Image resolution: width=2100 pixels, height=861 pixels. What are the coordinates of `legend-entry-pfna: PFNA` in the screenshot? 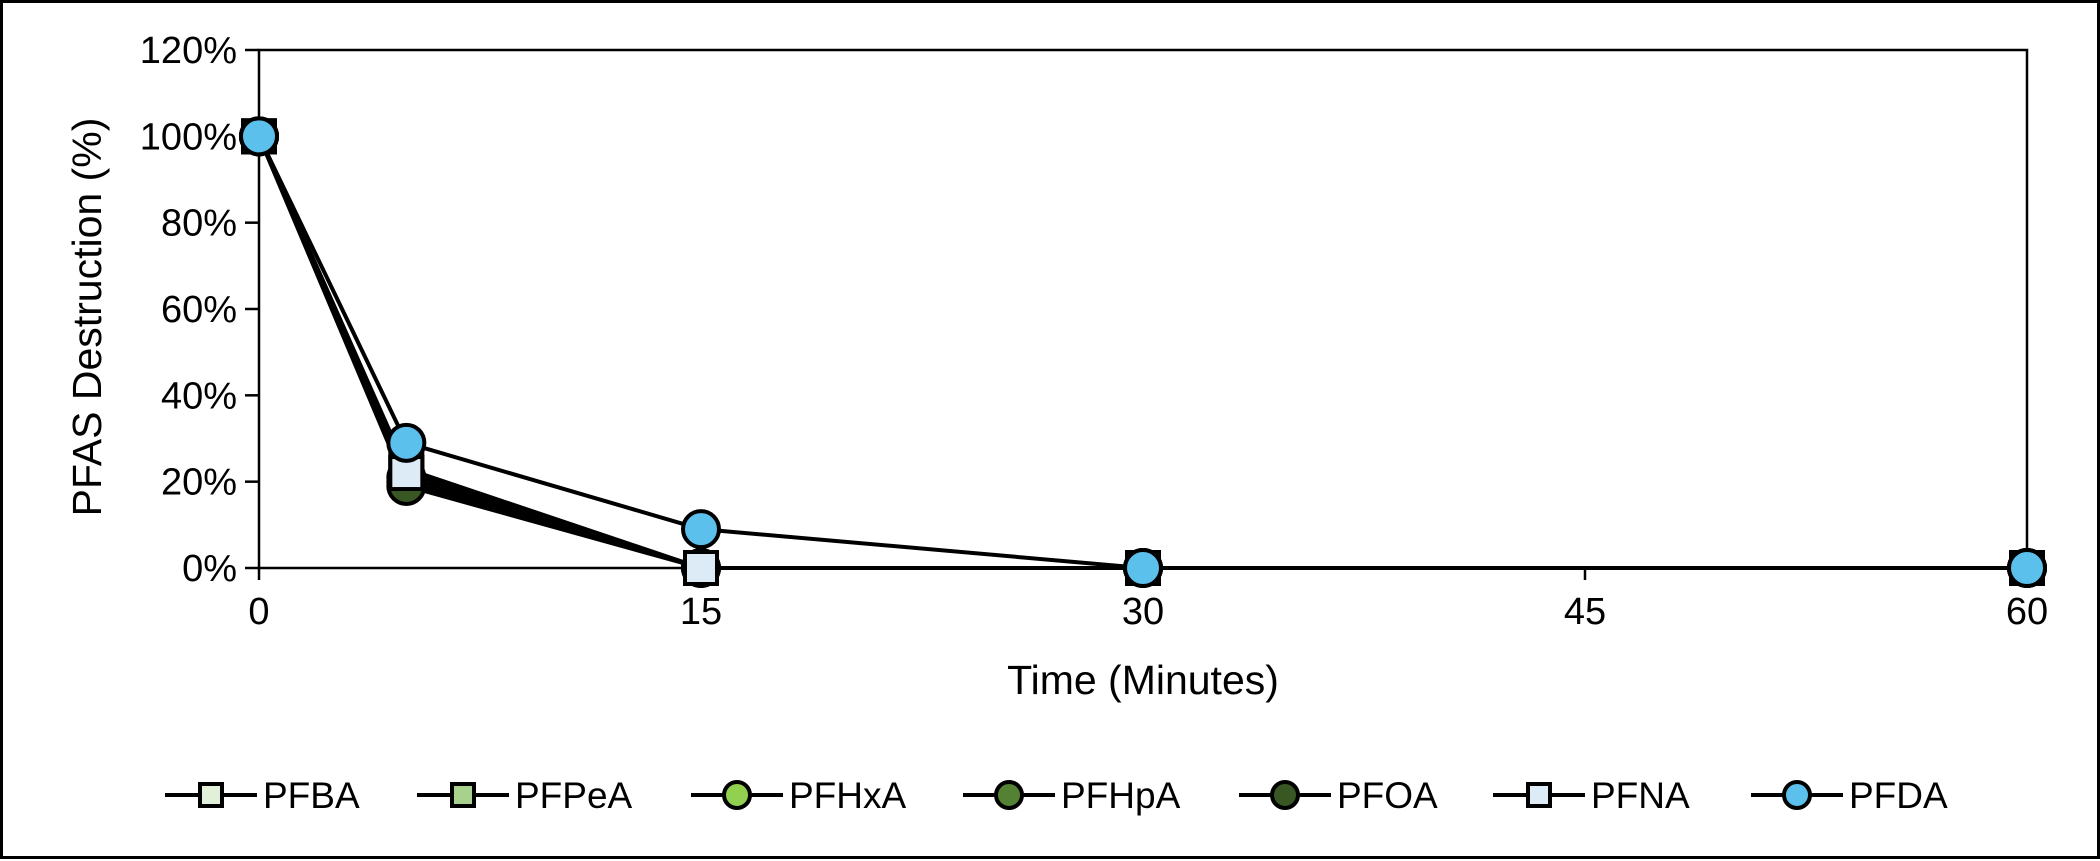 It's located at (1591, 795).